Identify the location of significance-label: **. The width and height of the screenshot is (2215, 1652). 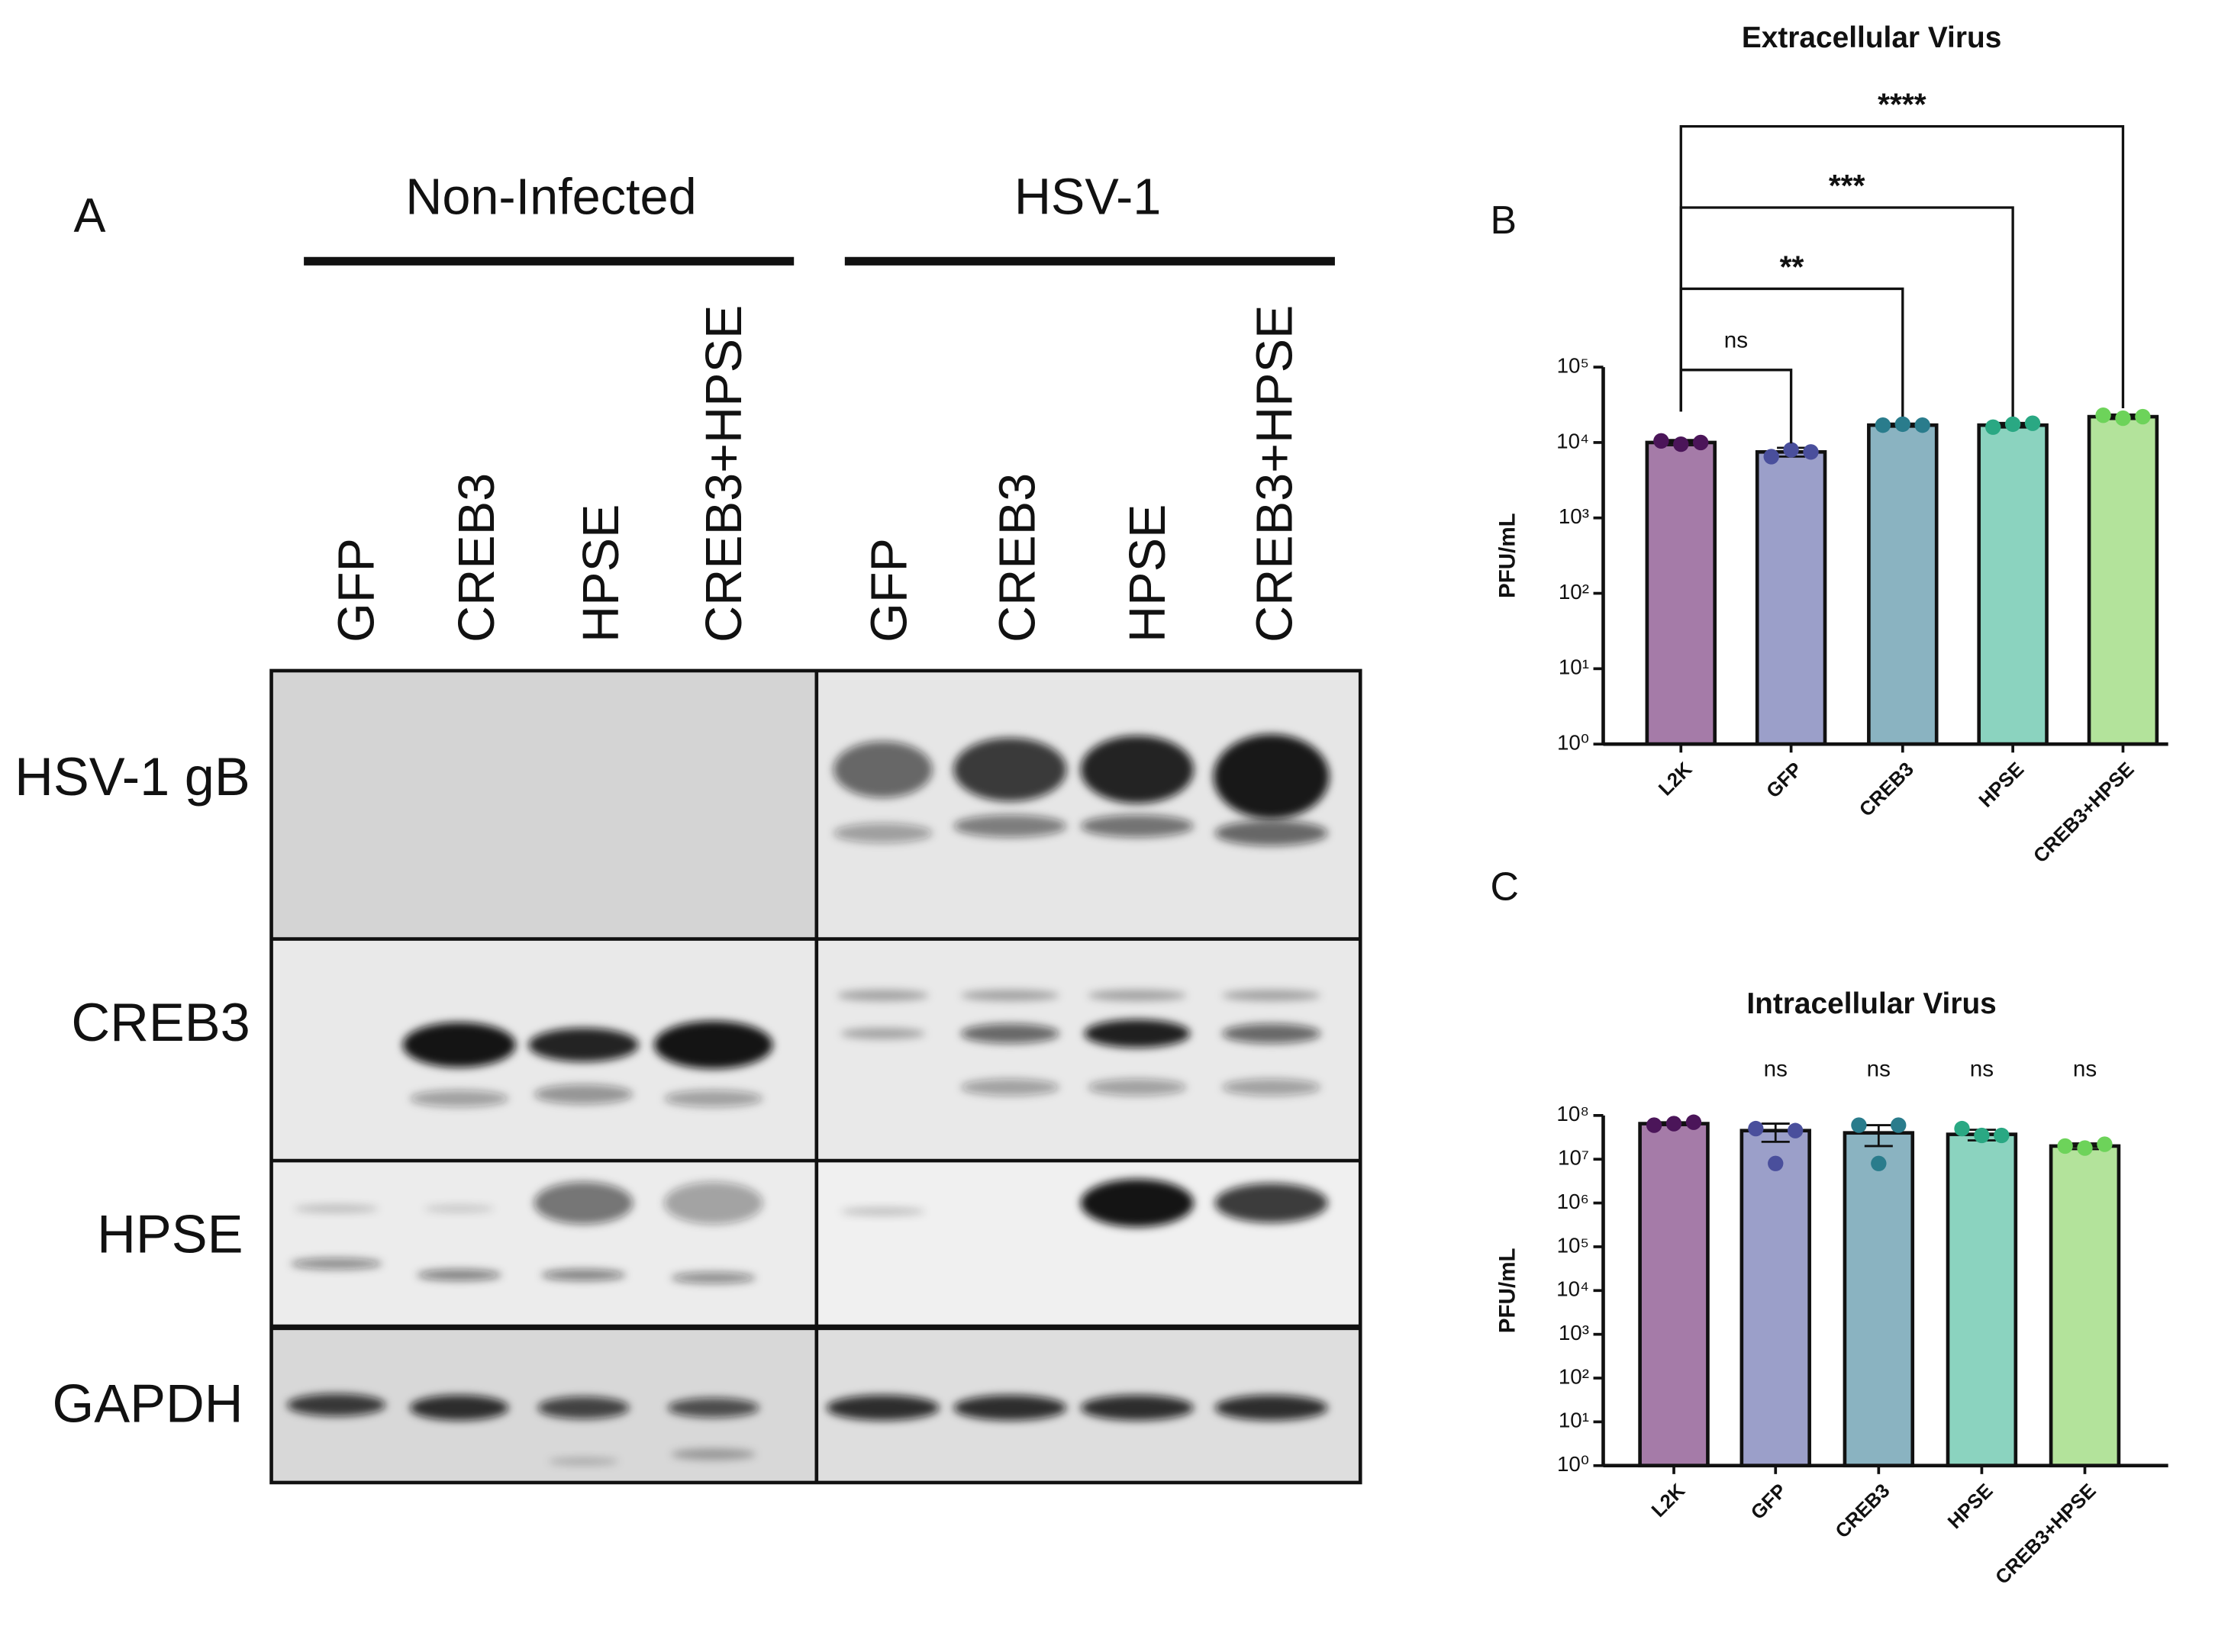
(1792, 266).